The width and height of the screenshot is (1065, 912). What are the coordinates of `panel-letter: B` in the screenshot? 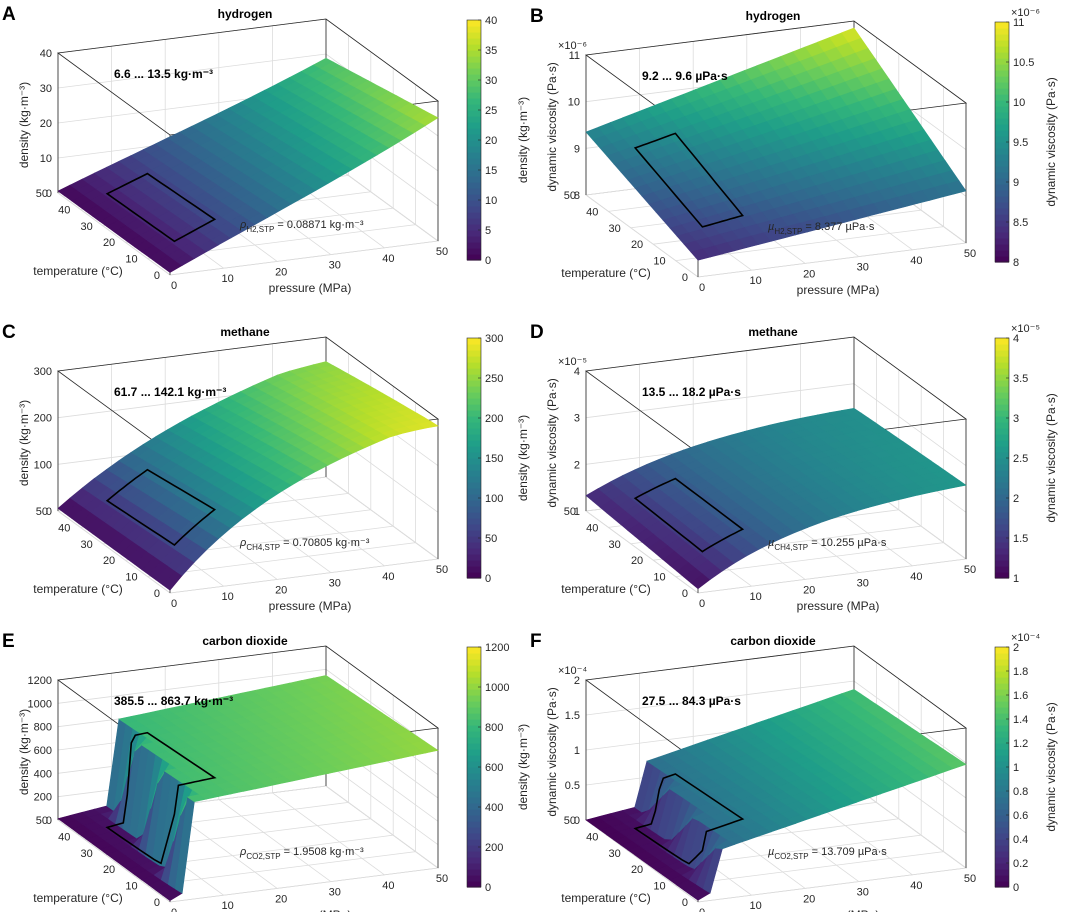 It's located at (537, 16).